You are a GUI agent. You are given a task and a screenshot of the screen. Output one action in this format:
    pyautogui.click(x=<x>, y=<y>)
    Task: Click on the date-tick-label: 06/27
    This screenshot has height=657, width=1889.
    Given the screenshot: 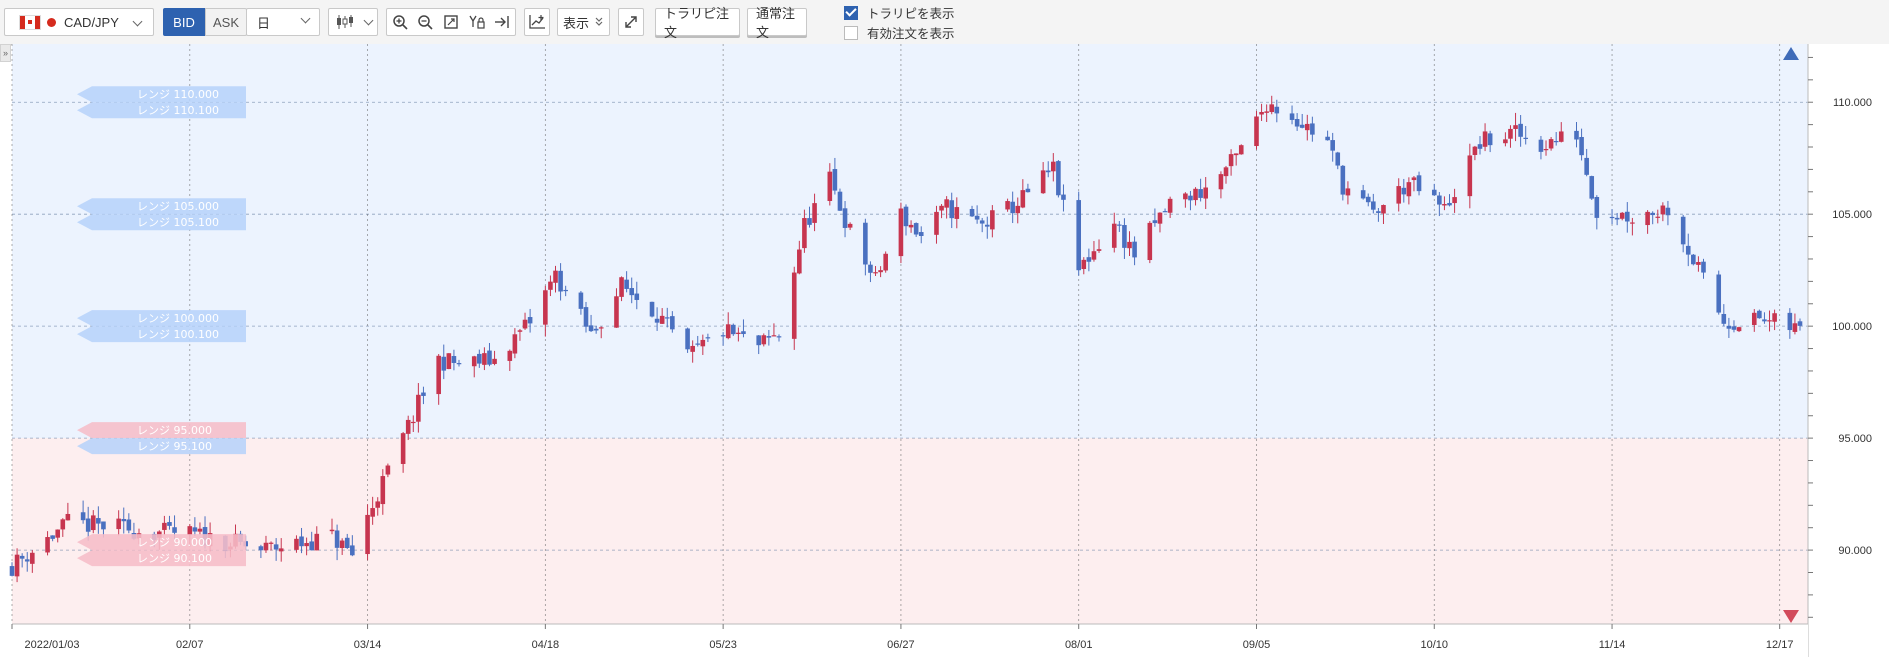 What is the action you would take?
    pyautogui.click(x=901, y=645)
    